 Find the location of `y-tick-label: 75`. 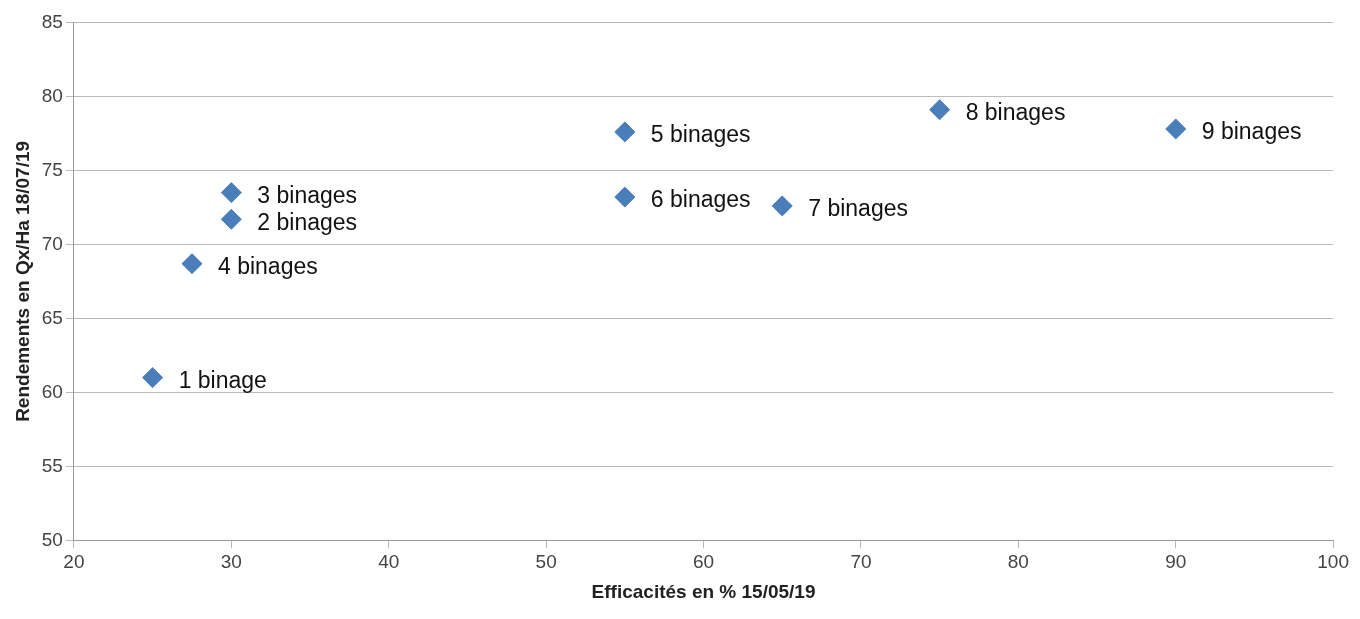

y-tick-label: 75 is located at coordinates (52, 169).